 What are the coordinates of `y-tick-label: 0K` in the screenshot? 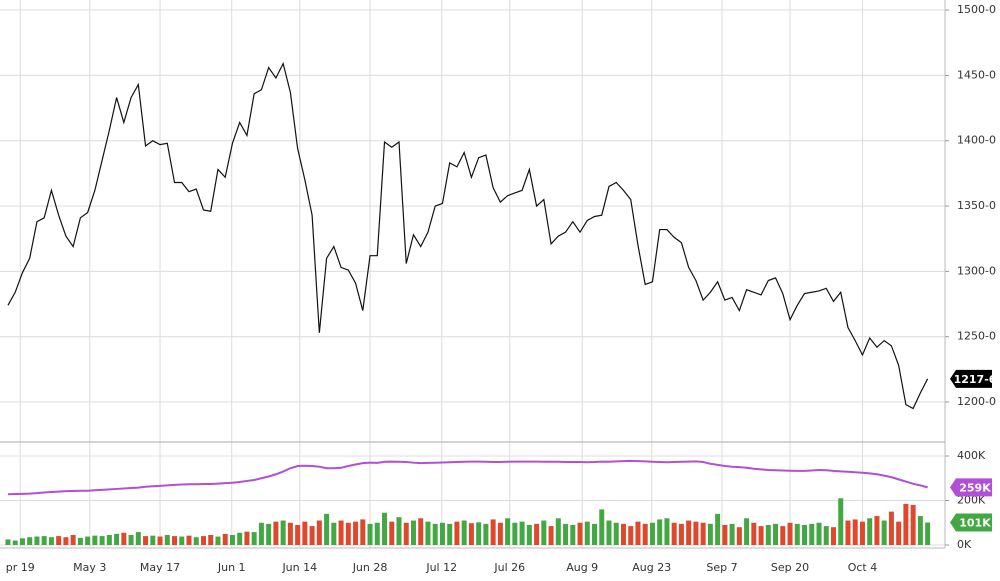 It's located at (964, 544).